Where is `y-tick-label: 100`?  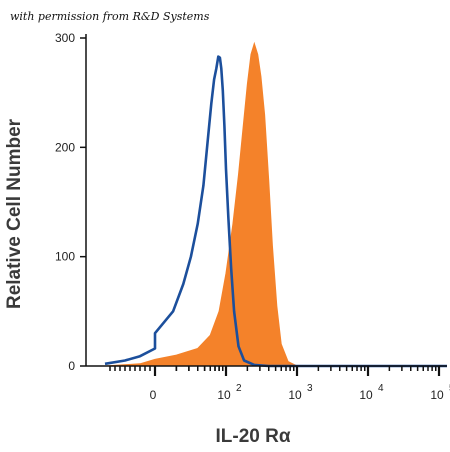 y-tick-label: 100 is located at coordinates (65, 257).